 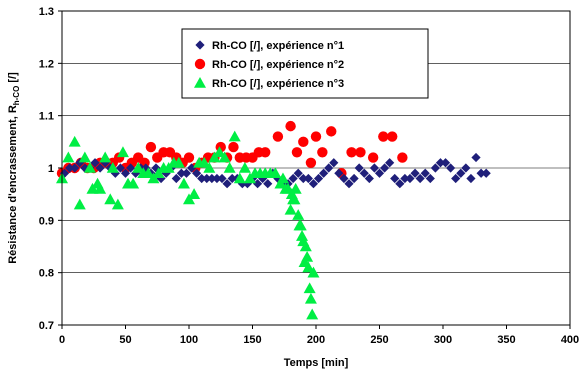 I want to click on x-tick-label: 50, so click(x=125, y=340).